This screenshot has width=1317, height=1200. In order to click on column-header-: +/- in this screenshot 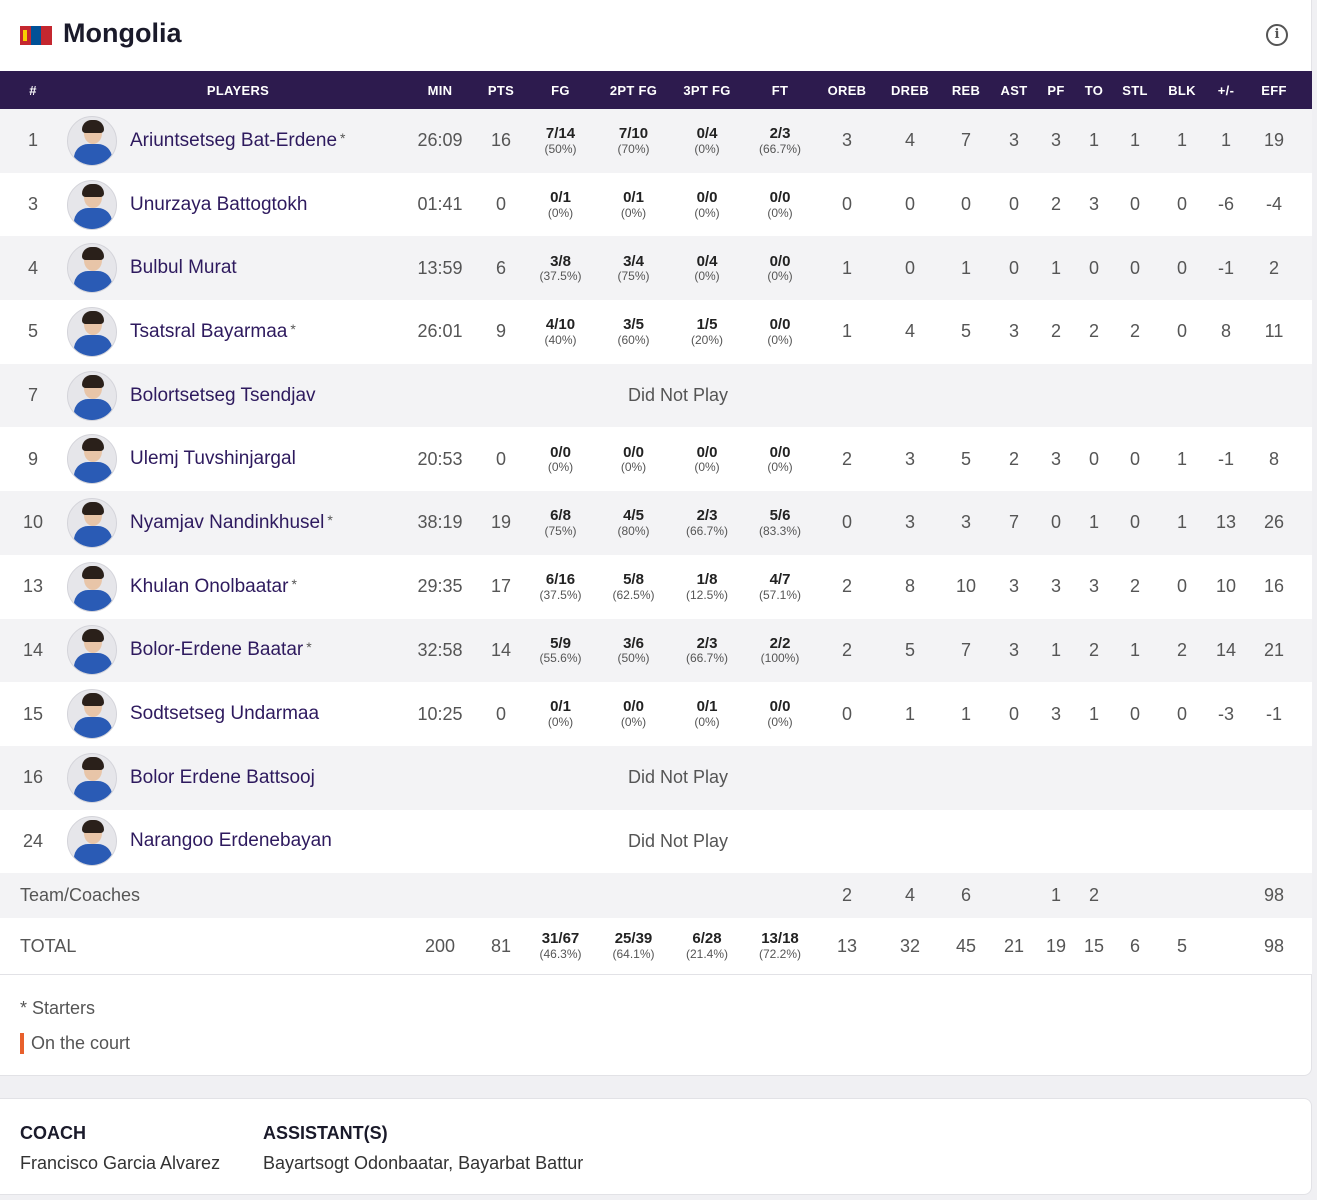, I will do `click(1226, 90)`.